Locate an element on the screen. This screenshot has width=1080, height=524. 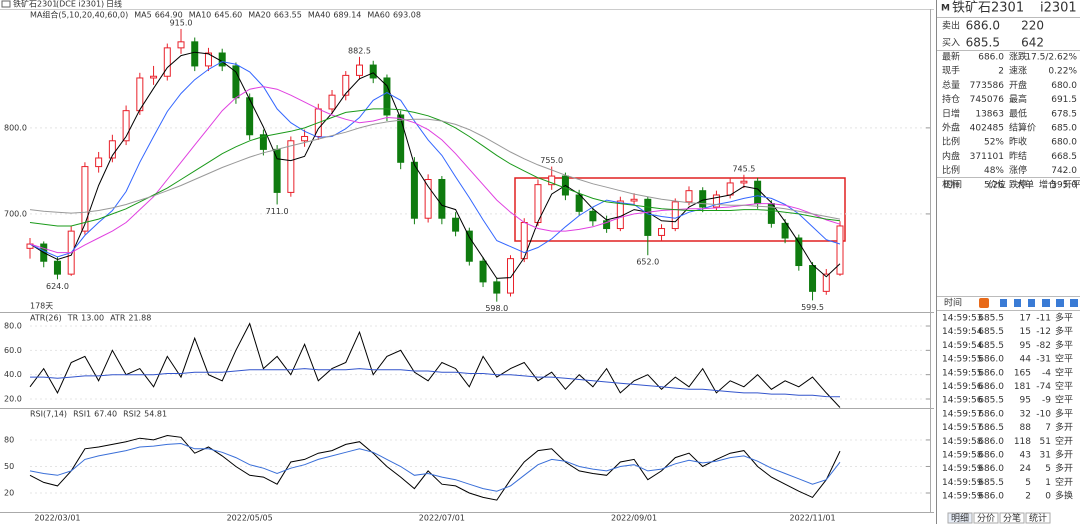
quote-label: 开盘 is located at coordinates (1018, 85).